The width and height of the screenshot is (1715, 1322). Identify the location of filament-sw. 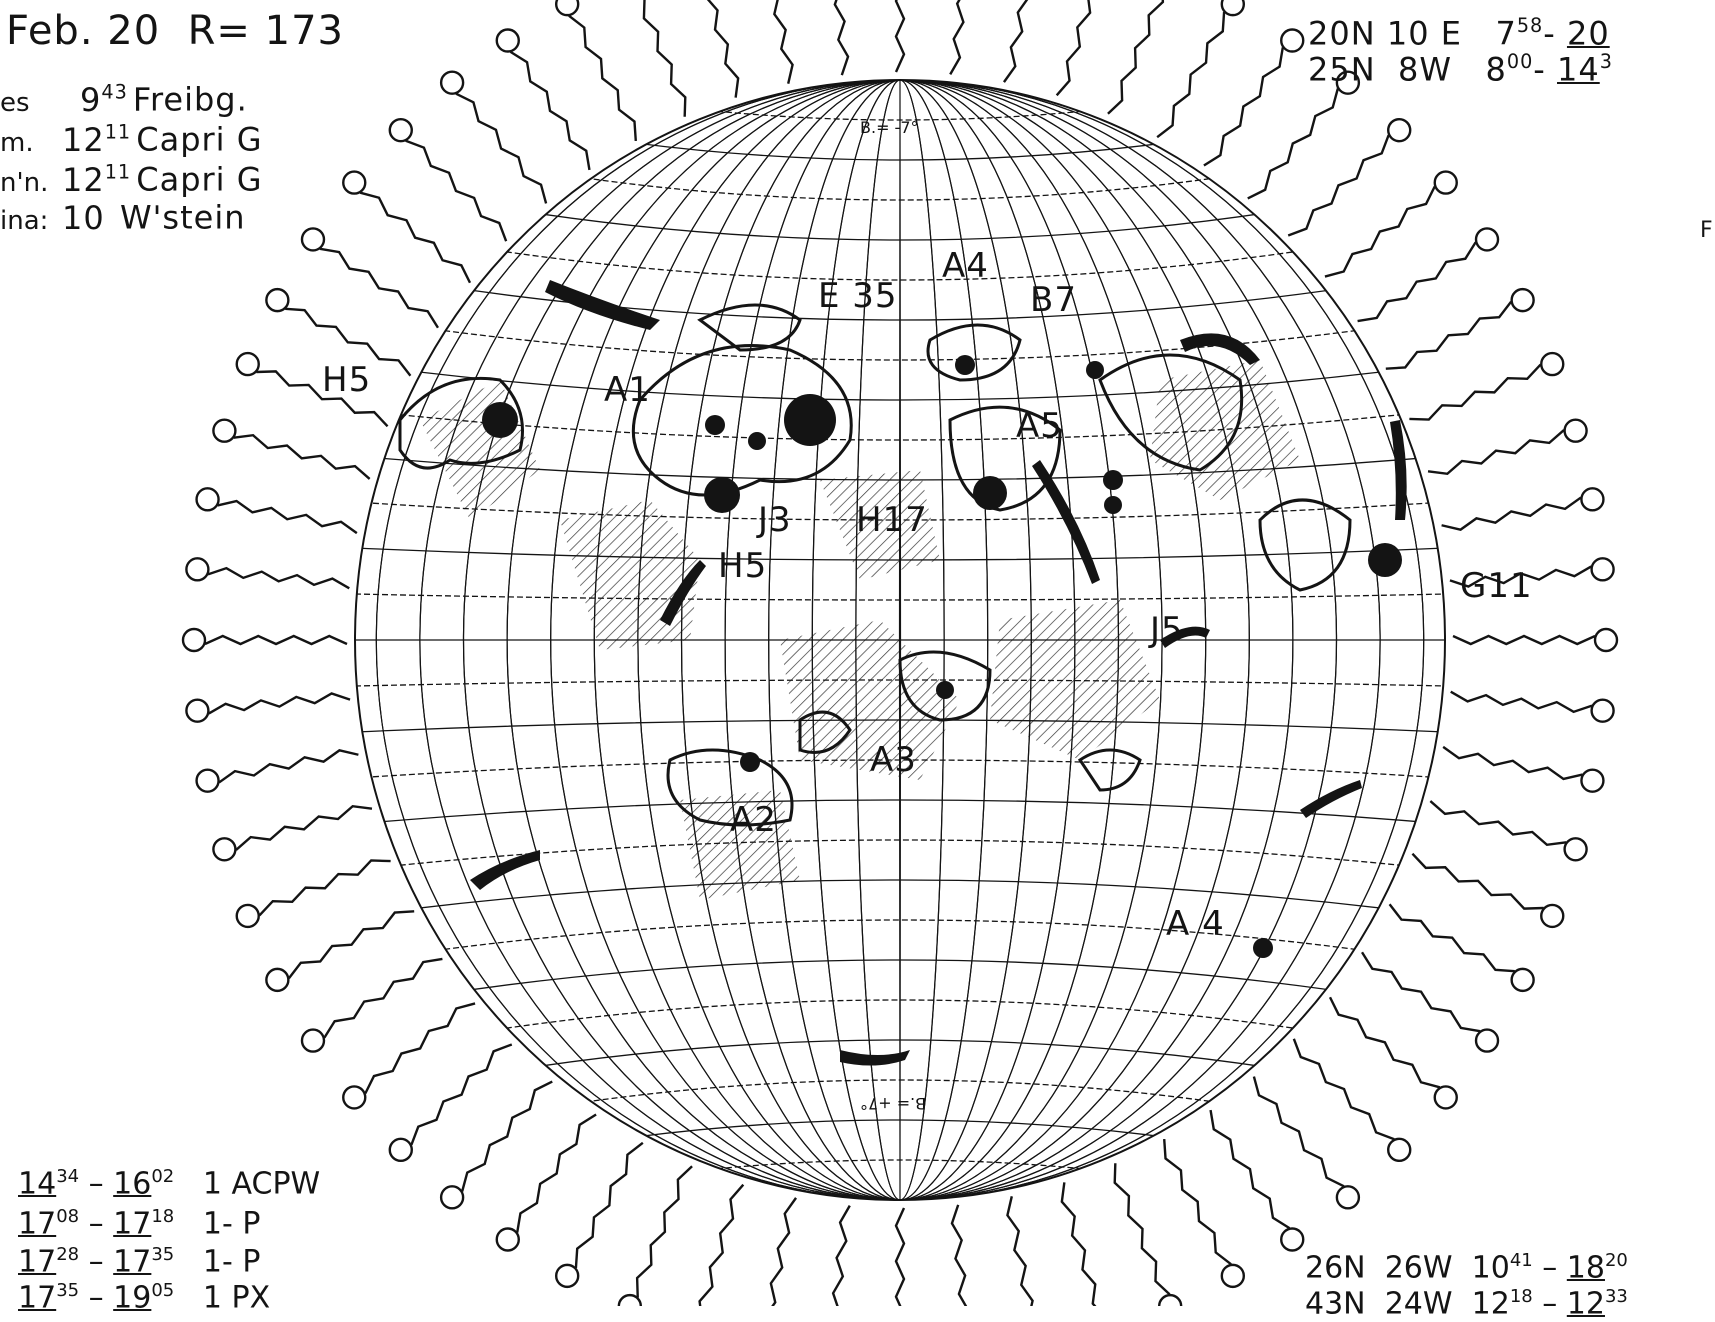
(505, 870).